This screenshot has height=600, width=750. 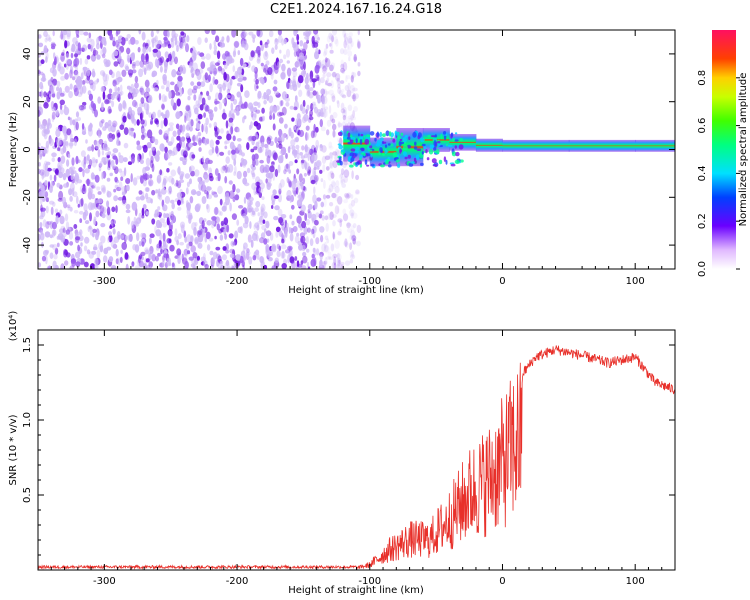 I want to click on spectrogram-ytick-label: 40, so click(x=27, y=54).